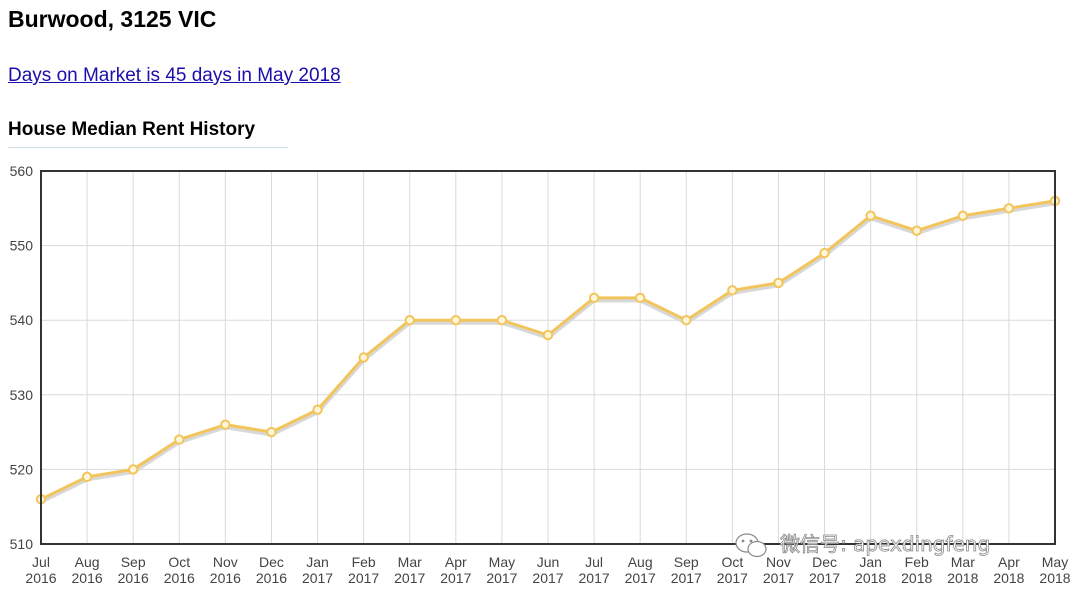 This screenshot has width=1080, height=598. I want to click on x-tick-month: Dec, so click(824, 562).